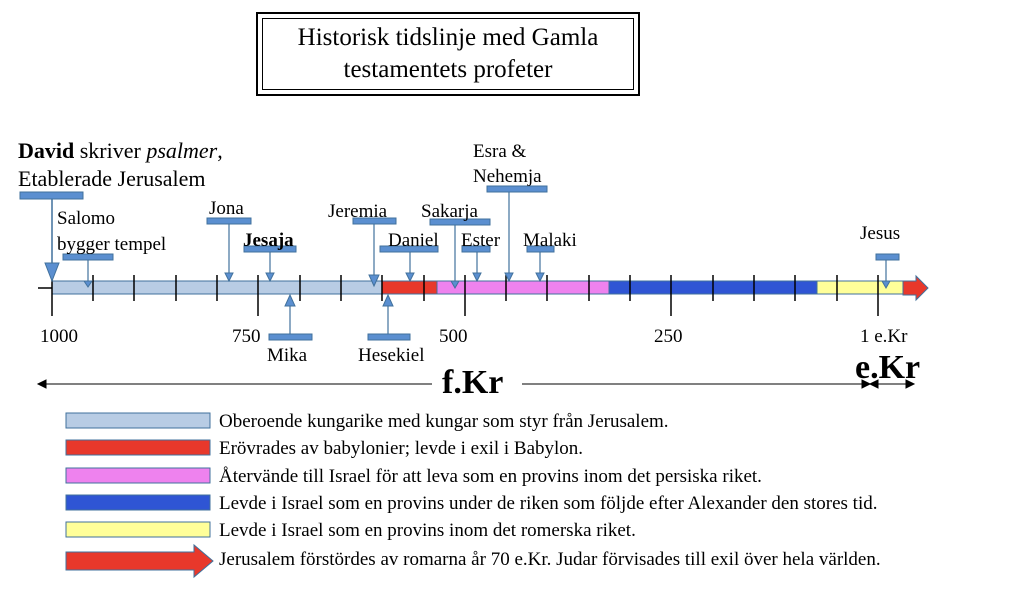  What do you see at coordinates (88, 270) in the screenshot?
I see `marker-salomo` at bounding box center [88, 270].